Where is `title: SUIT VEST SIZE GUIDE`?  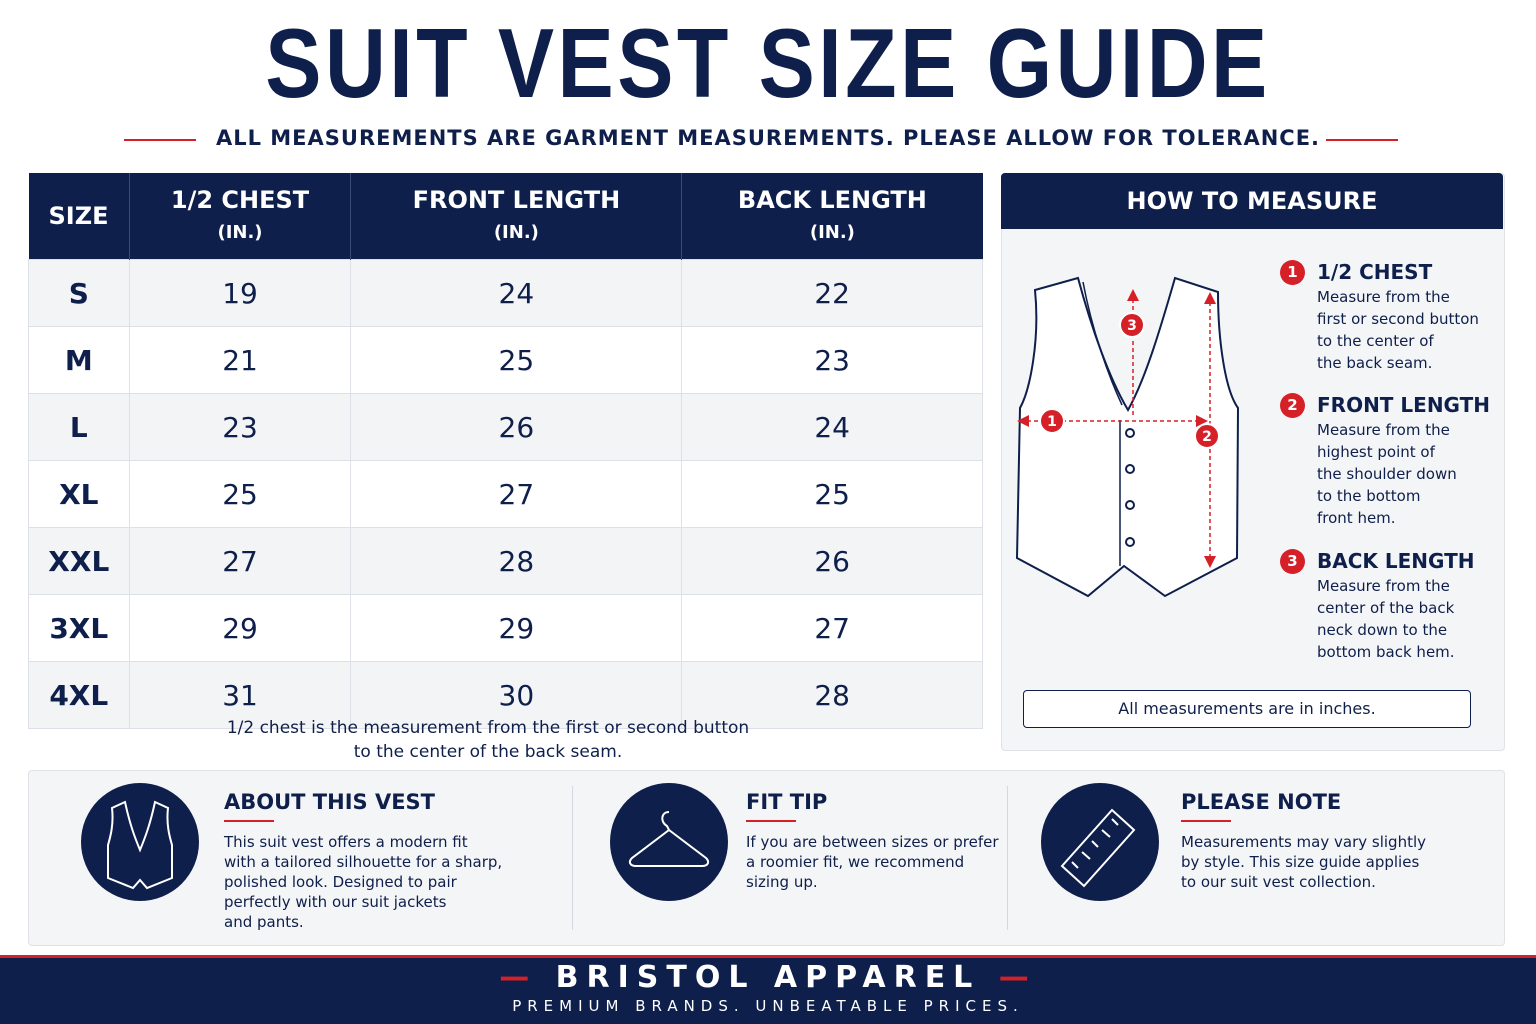
title: SUIT VEST SIZE GUIDE is located at coordinates (768, 63).